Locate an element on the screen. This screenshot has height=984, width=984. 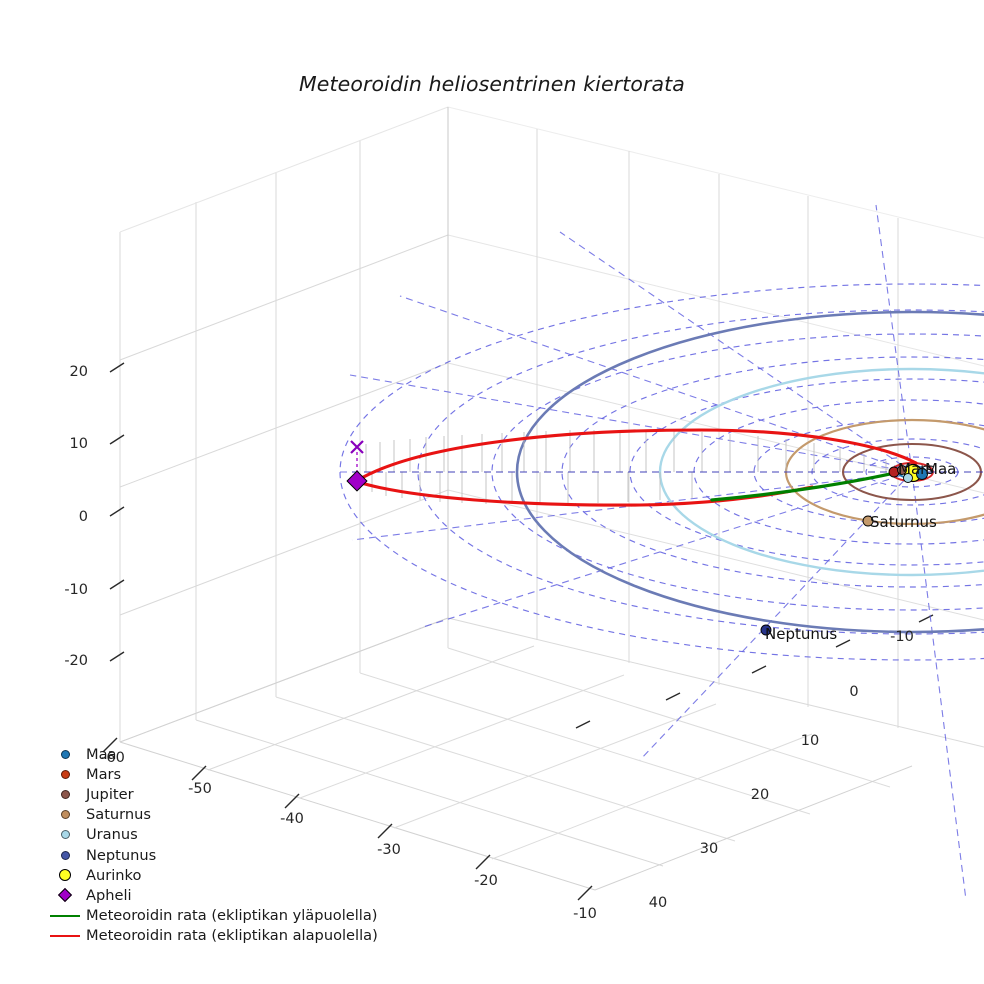
jupiter-marker-icon is located at coordinates (65, 794).